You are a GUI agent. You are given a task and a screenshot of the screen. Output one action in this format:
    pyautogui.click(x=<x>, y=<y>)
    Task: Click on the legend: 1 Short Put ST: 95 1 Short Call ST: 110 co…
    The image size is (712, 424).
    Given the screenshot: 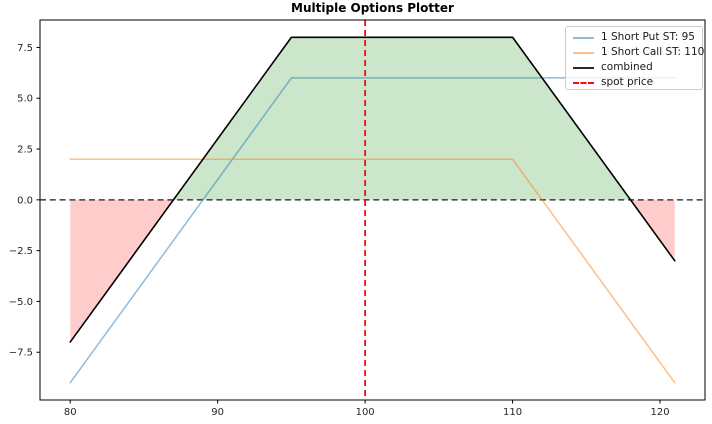 What is the action you would take?
    pyautogui.click(x=634, y=58)
    